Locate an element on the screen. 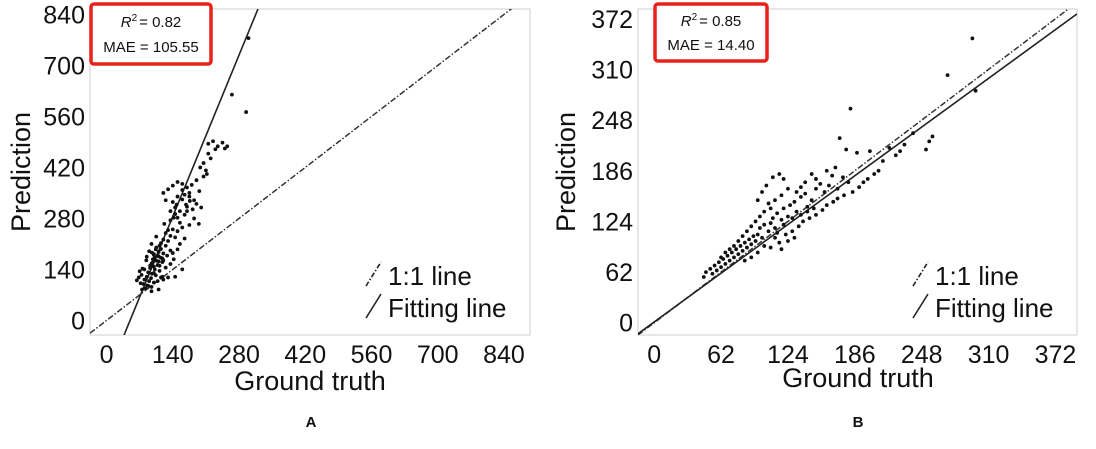 The width and height of the screenshot is (1096, 449). x-tick-label-a: 700 is located at coordinates (438, 355).